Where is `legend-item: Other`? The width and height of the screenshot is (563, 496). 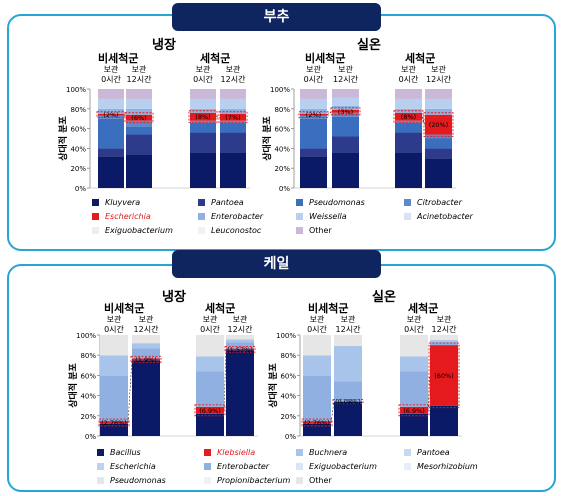 legend-item: Other is located at coordinates (314, 480).